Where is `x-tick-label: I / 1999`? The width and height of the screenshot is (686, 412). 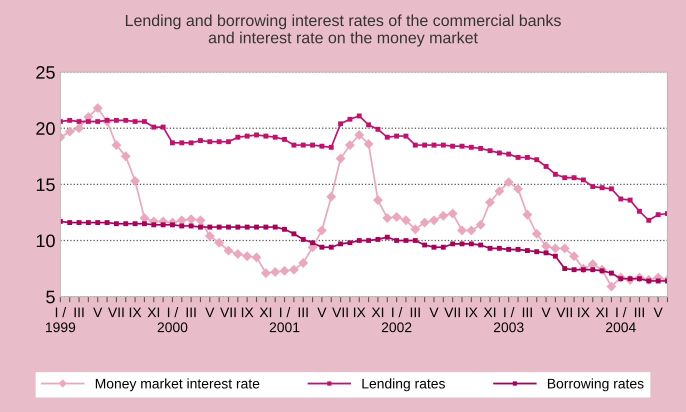 x-tick-label: I / 1999 is located at coordinates (61, 319).